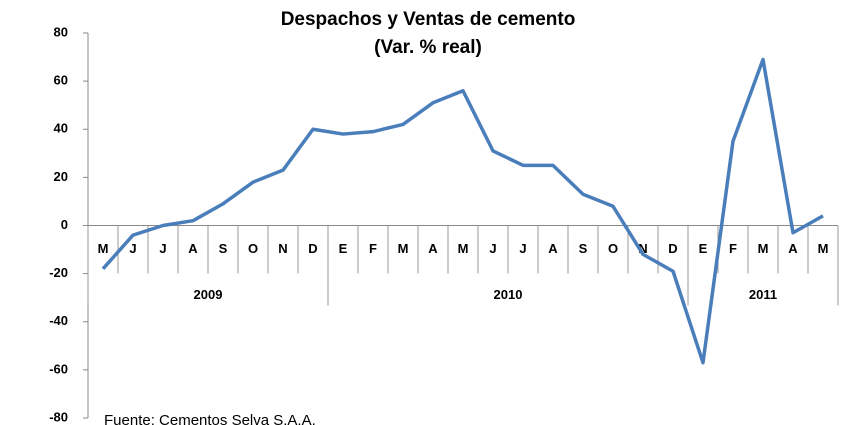  I want to click on y-tick-label: -40, so click(58, 320).